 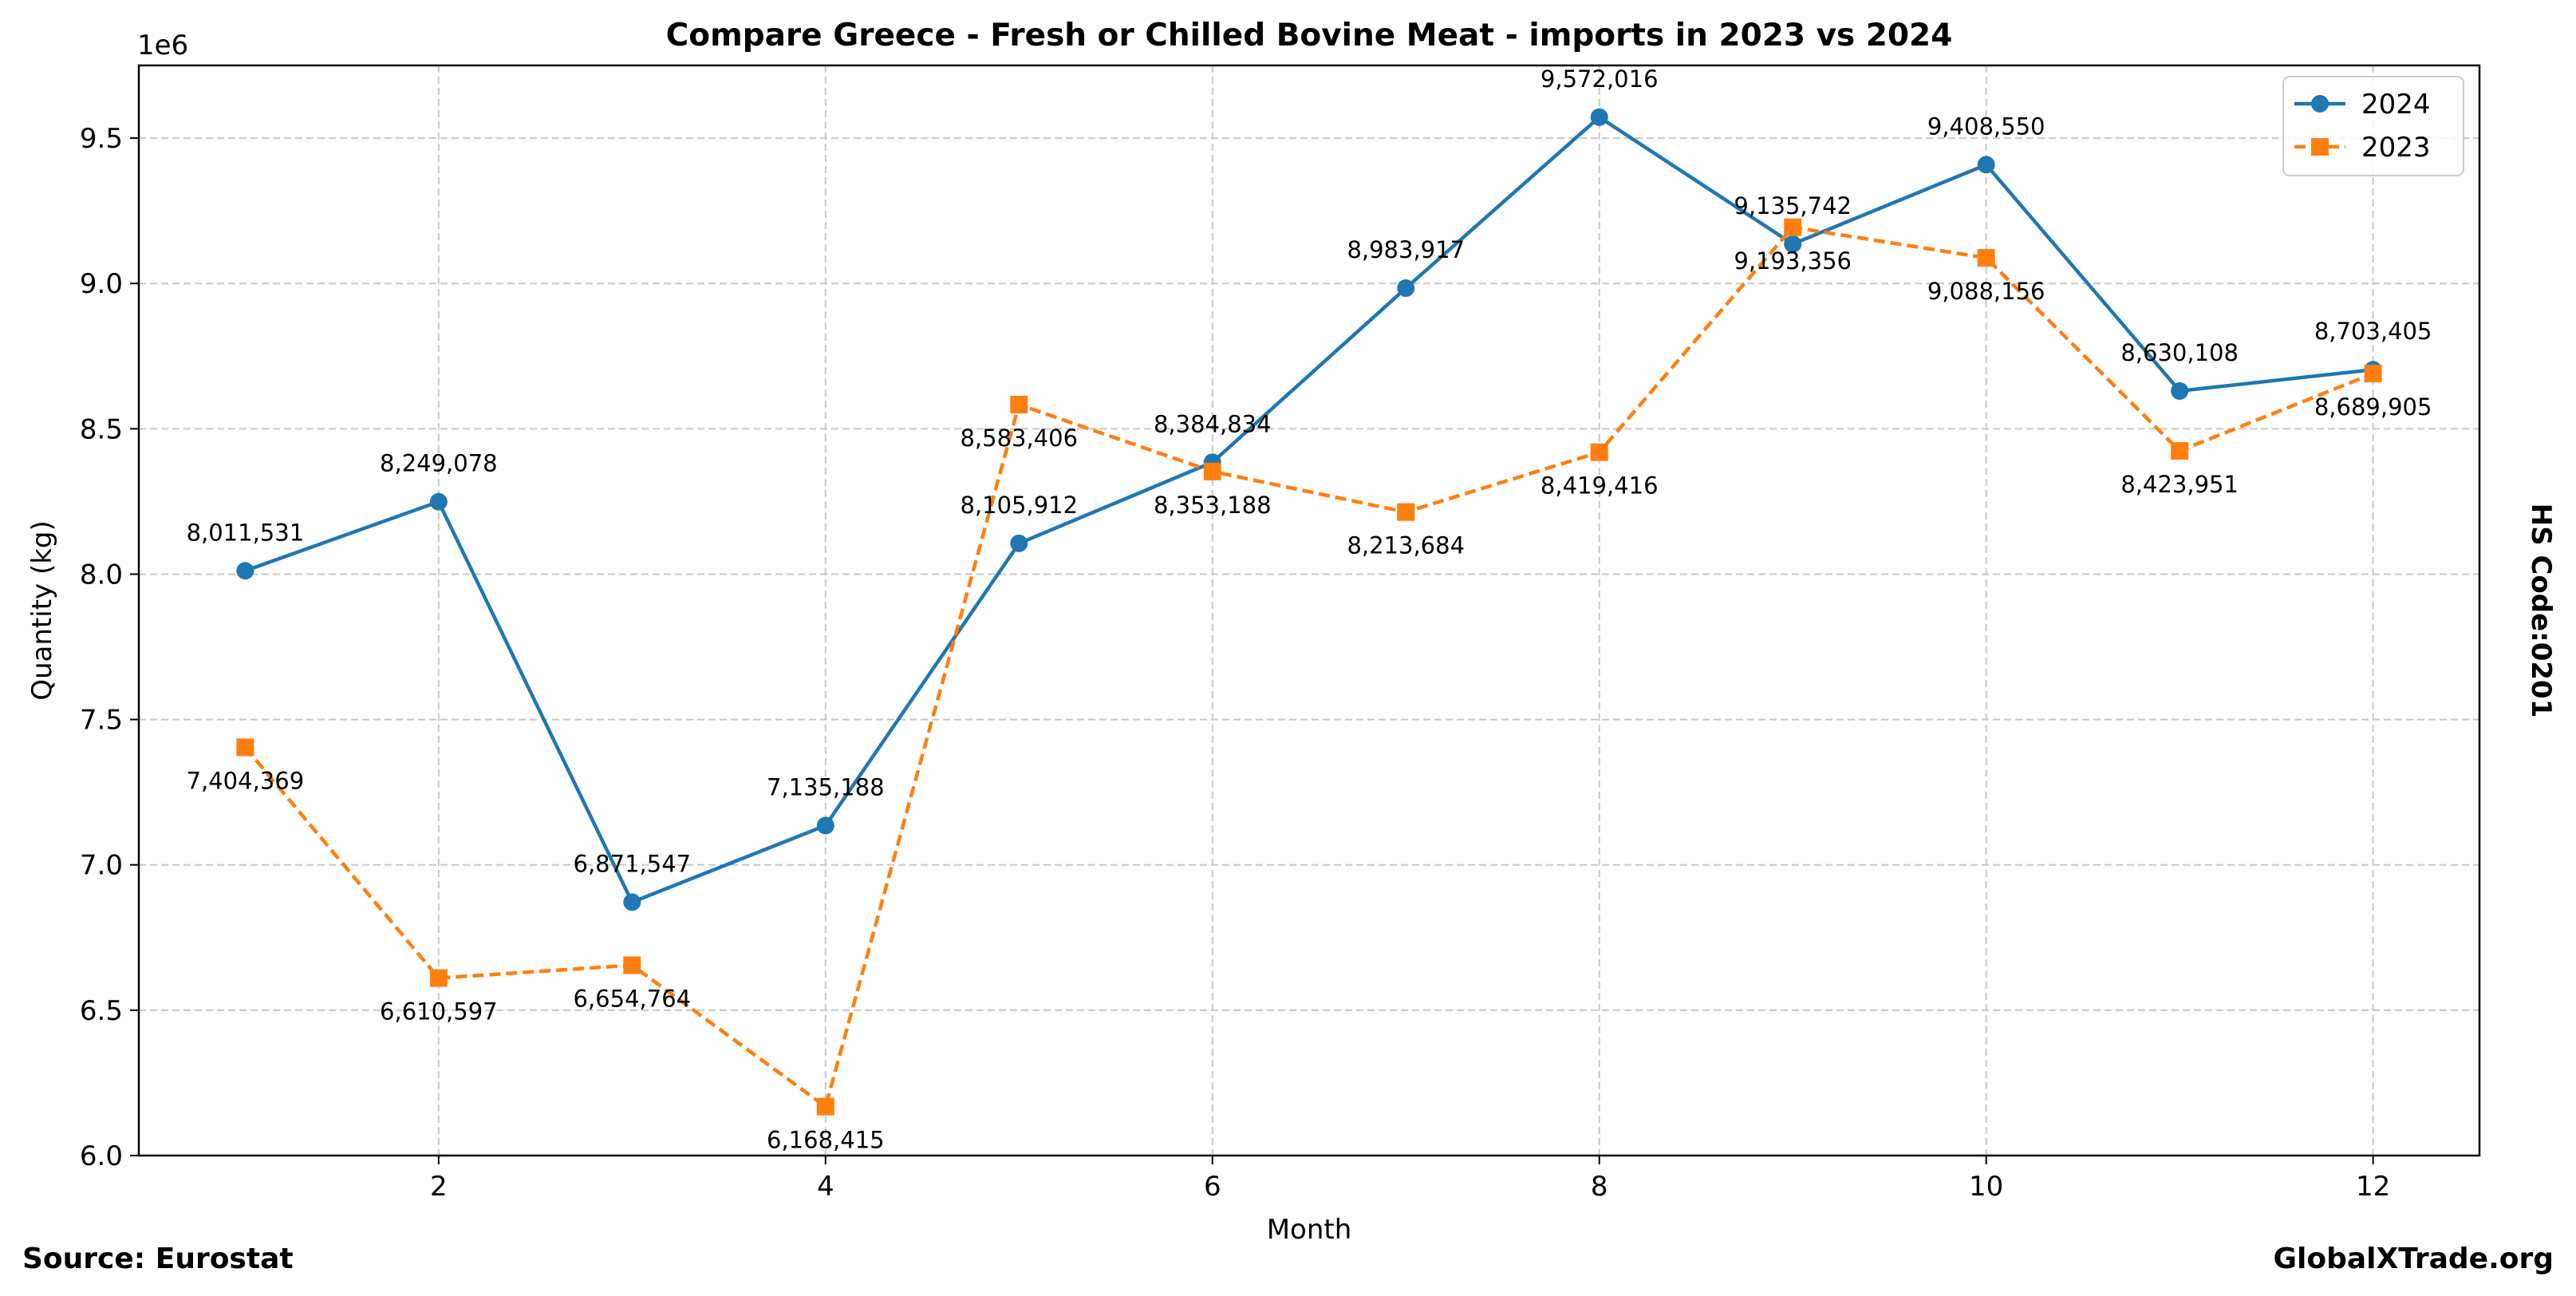 I want to click on x-tick-label: 10, so click(x=1986, y=1187).